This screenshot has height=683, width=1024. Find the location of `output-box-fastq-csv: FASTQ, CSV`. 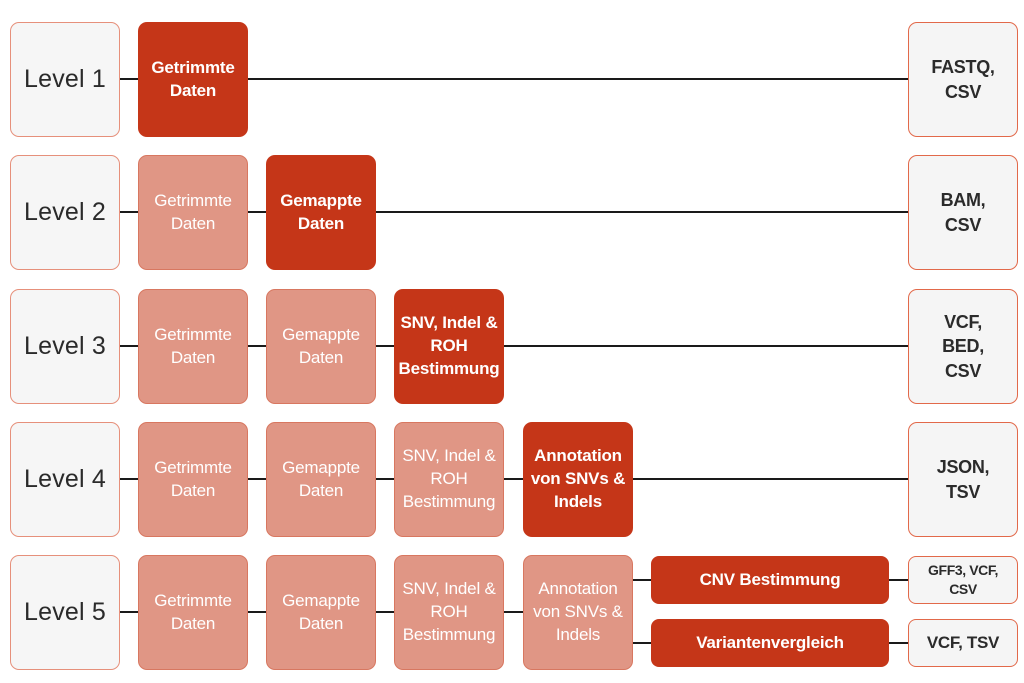

output-box-fastq-csv: FASTQ, CSV is located at coordinates (963, 79).